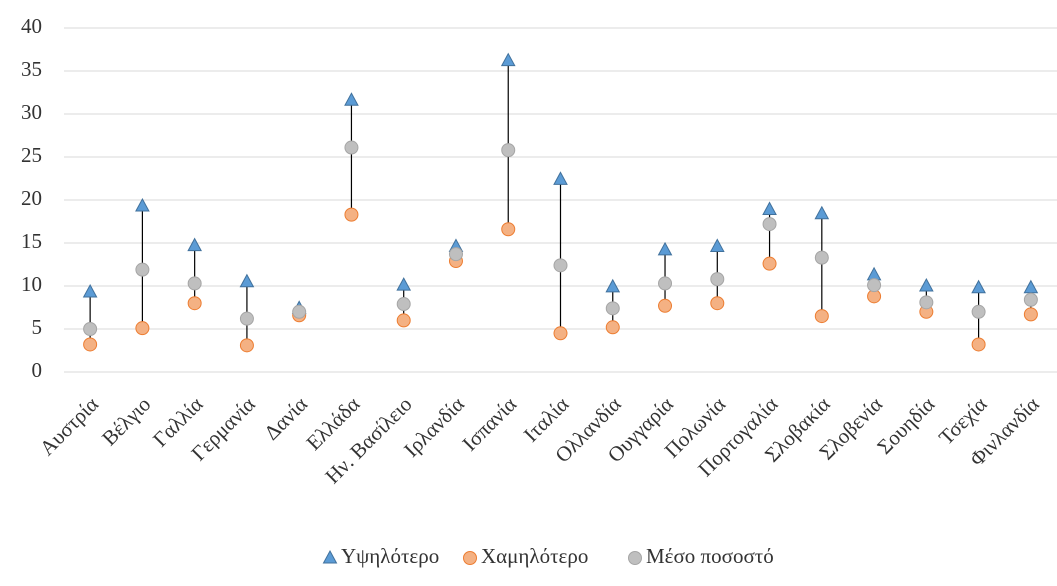 Image resolution: width=1057 pixels, height=586 pixels. Describe the element at coordinates (31, 112) in the screenshot. I see `y-tick-label: 30` at that location.